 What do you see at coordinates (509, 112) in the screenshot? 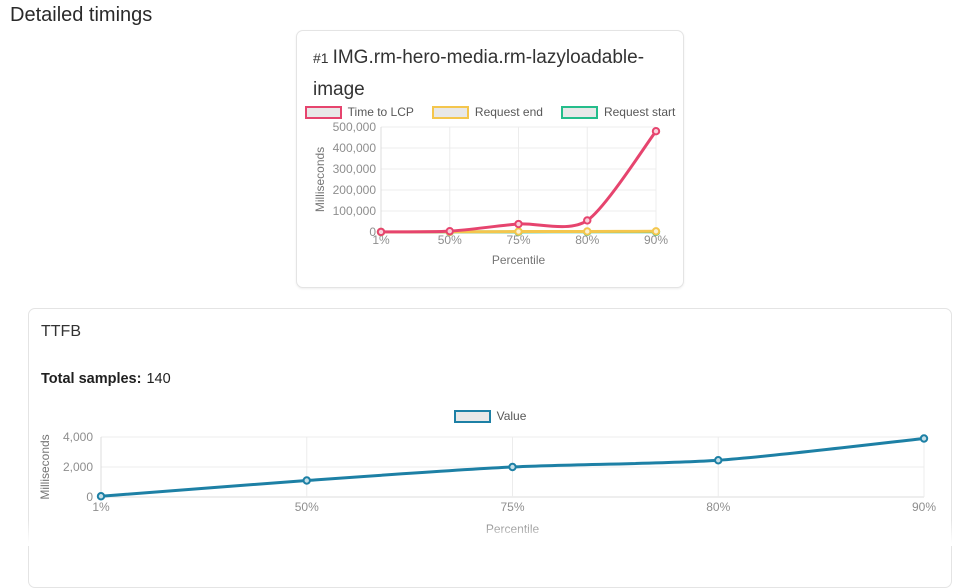
I see `legend-label-request-end: Request end` at bounding box center [509, 112].